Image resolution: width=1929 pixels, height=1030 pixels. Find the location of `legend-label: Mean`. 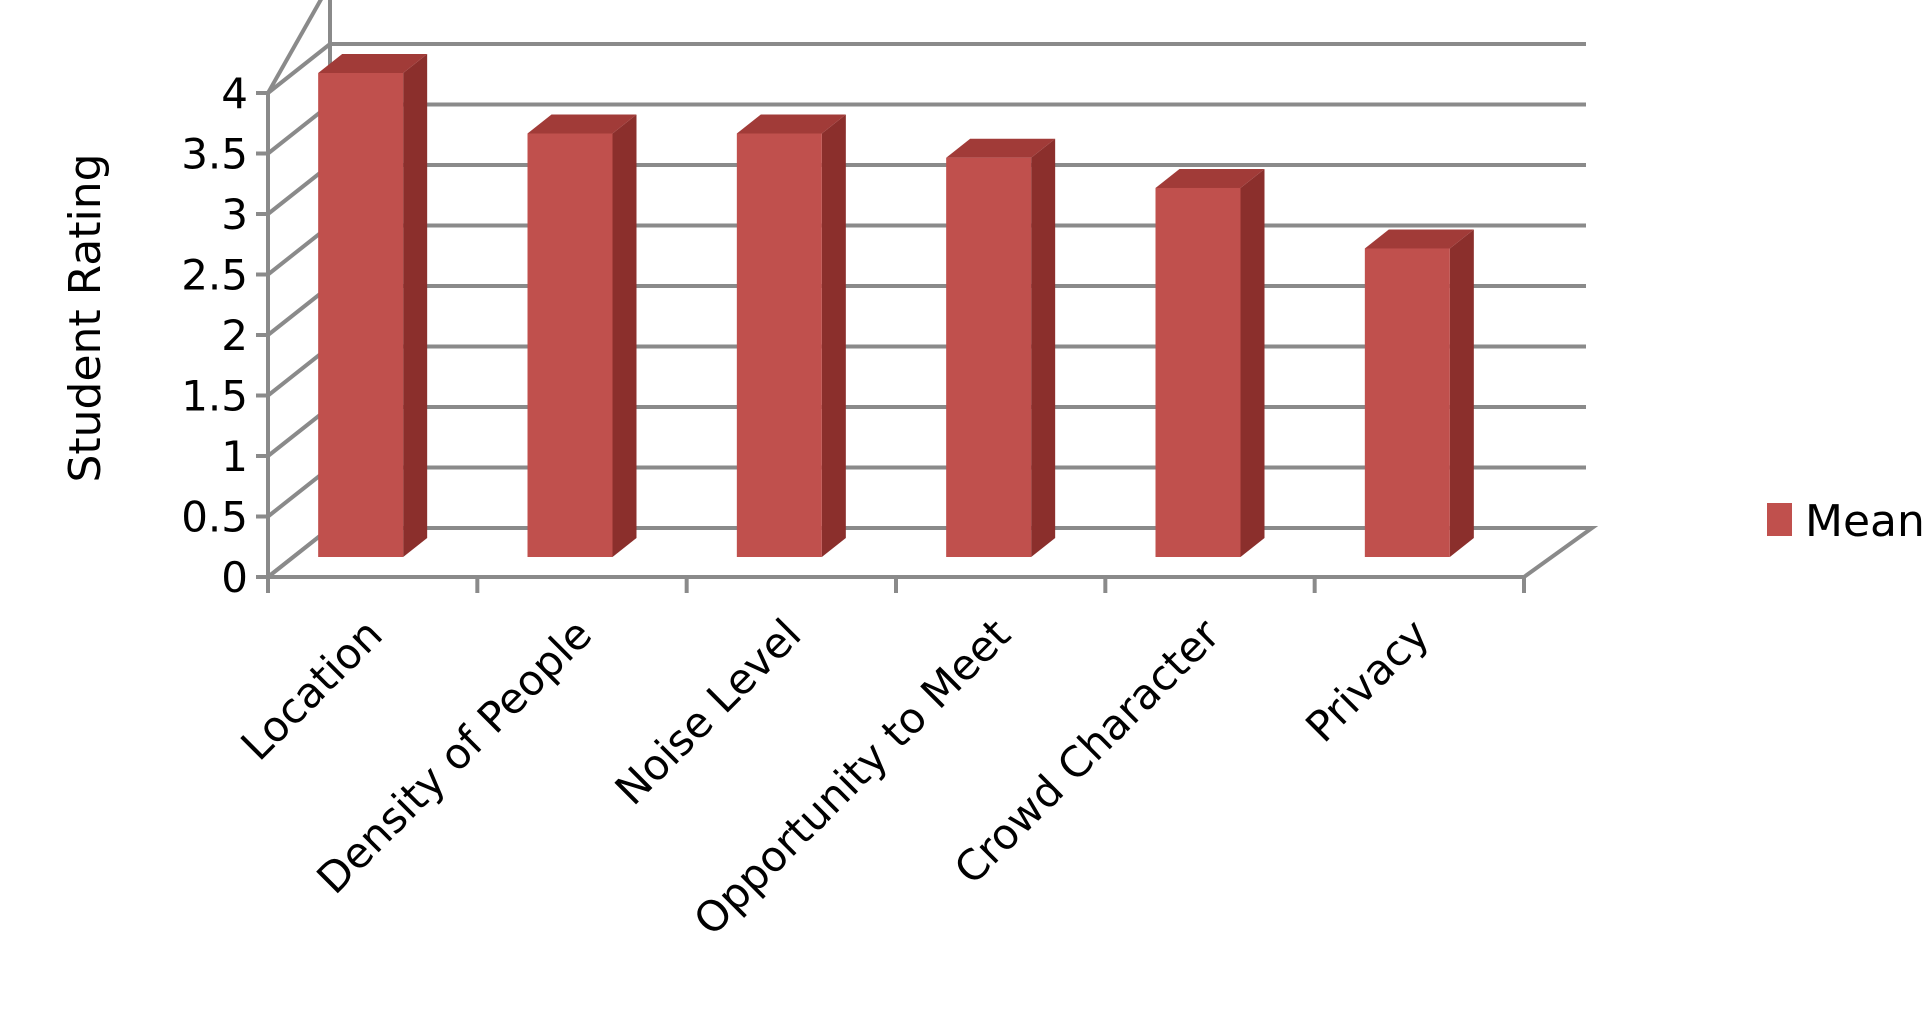

legend-label: Mean is located at coordinates (1865, 521).